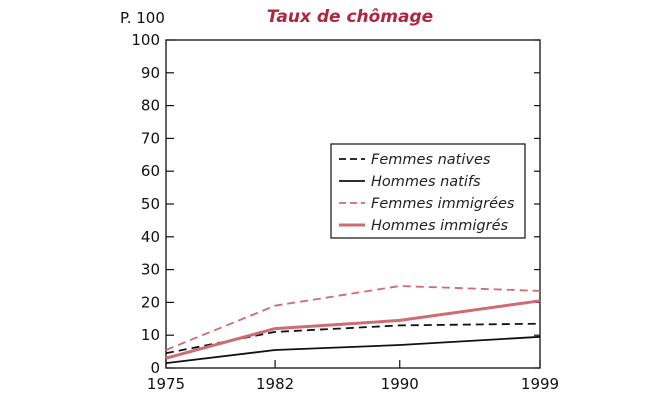  I want to click on series-line-hommes-immigres, so click(353, 329).